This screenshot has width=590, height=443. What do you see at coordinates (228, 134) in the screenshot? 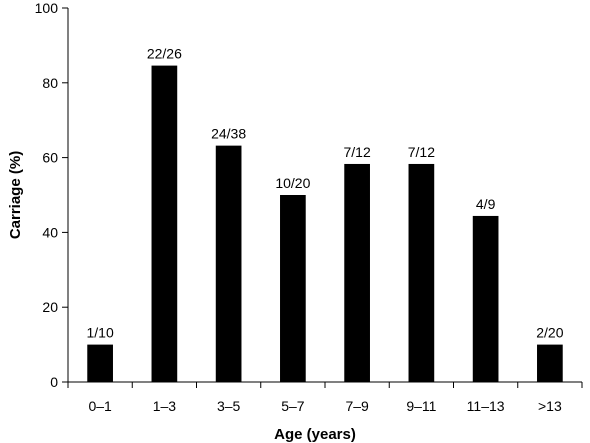
I see `bar-data-label: 24/38` at bounding box center [228, 134].